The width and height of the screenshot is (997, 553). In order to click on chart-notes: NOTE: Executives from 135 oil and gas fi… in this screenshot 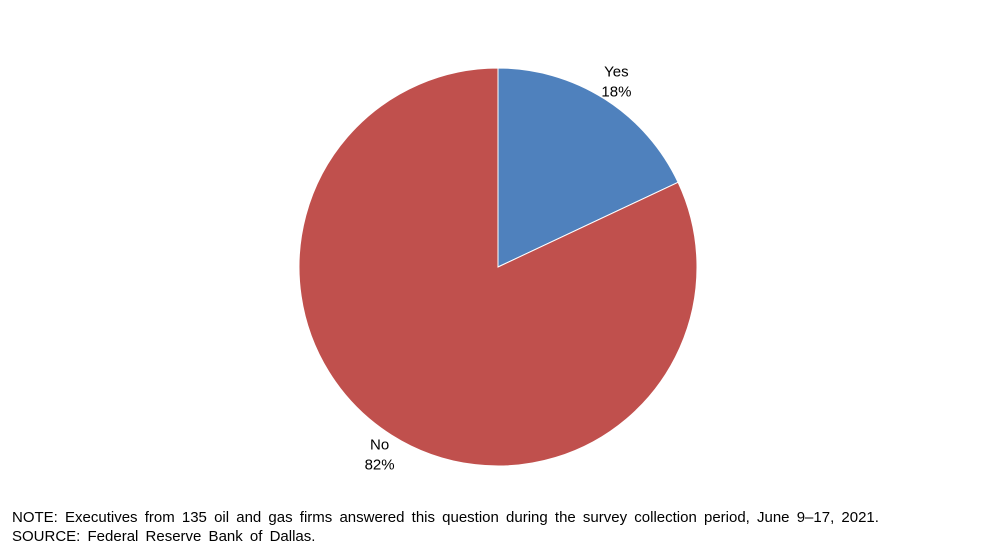, I will do `click(499, 527)`.